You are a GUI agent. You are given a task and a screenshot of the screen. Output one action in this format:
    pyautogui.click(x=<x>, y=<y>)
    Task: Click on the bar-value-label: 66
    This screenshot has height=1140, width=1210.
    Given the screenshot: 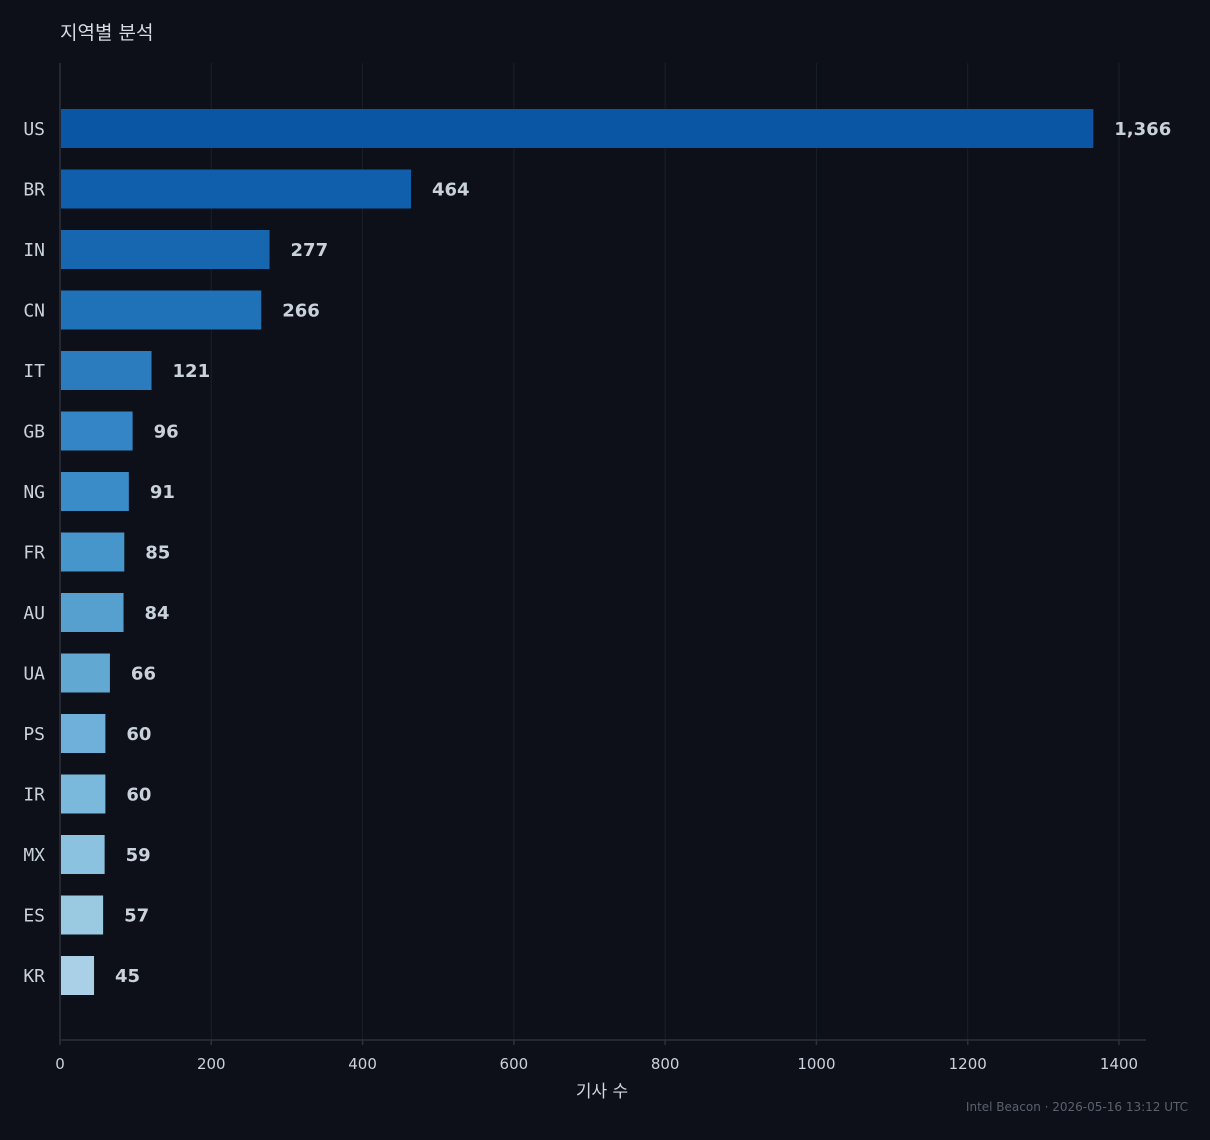 What is the action you would take?
    pyautogui.click(x=143, y=674)
    